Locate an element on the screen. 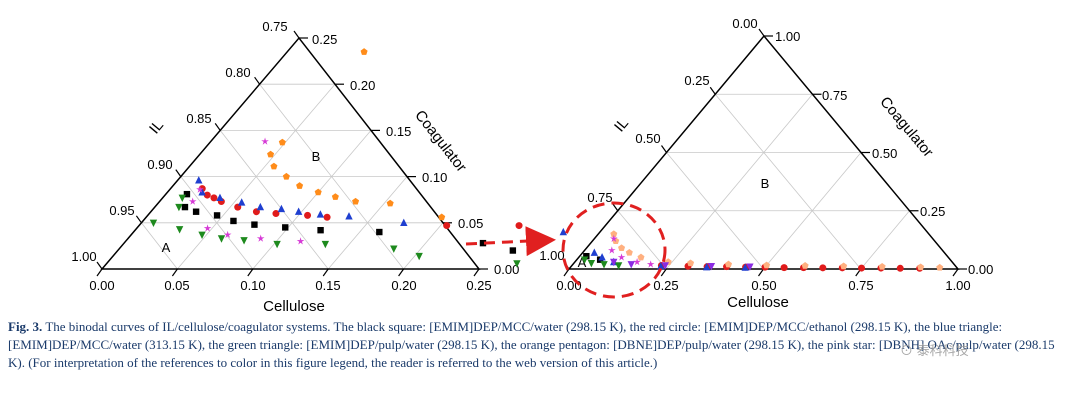 Image resolution: width=1080 pixels, height=408 pixels. left-tick-left-1: 0.80 is located at coordinates (237, 72).